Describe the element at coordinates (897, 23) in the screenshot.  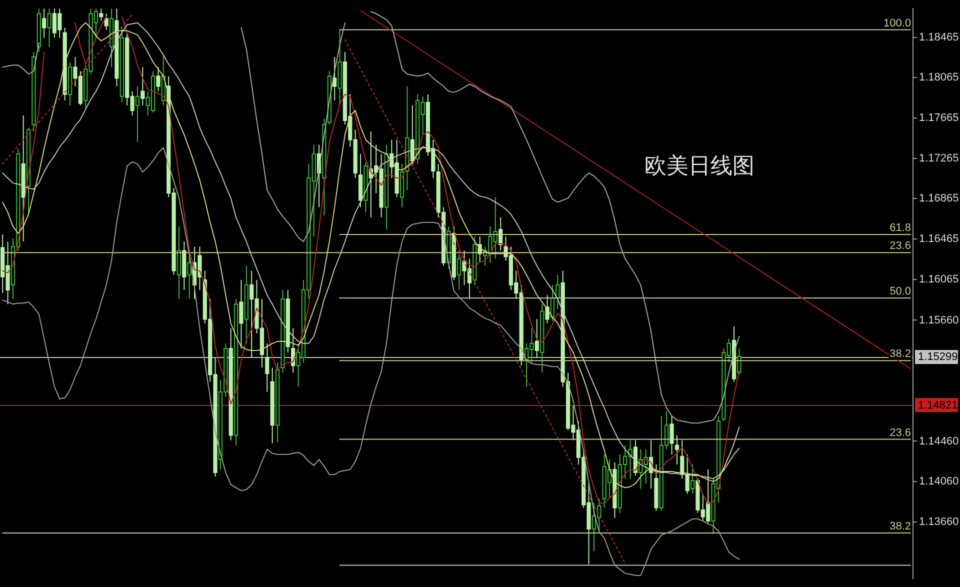
I see `series-label: 100.0` at that location.